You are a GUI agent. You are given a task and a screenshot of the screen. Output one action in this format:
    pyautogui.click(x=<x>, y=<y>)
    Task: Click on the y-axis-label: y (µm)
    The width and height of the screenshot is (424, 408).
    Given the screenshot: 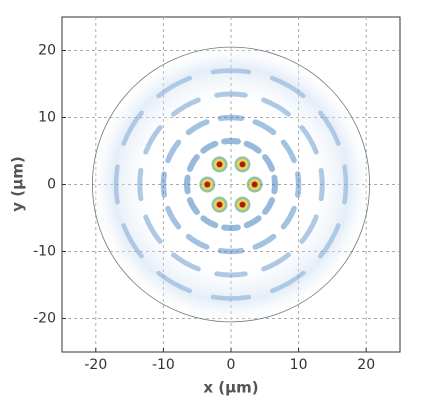 What is the action you would take?
    pyautogui.click(x=18, y=183)
    